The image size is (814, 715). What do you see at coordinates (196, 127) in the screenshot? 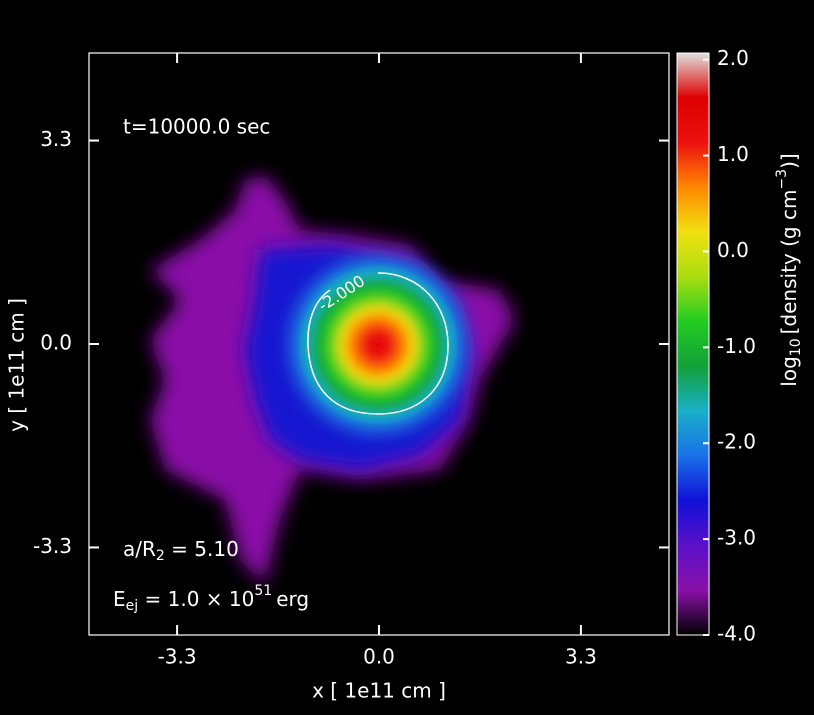
I see `time-annotation: t=10000.0 sec` at bounding box center [196, 127].